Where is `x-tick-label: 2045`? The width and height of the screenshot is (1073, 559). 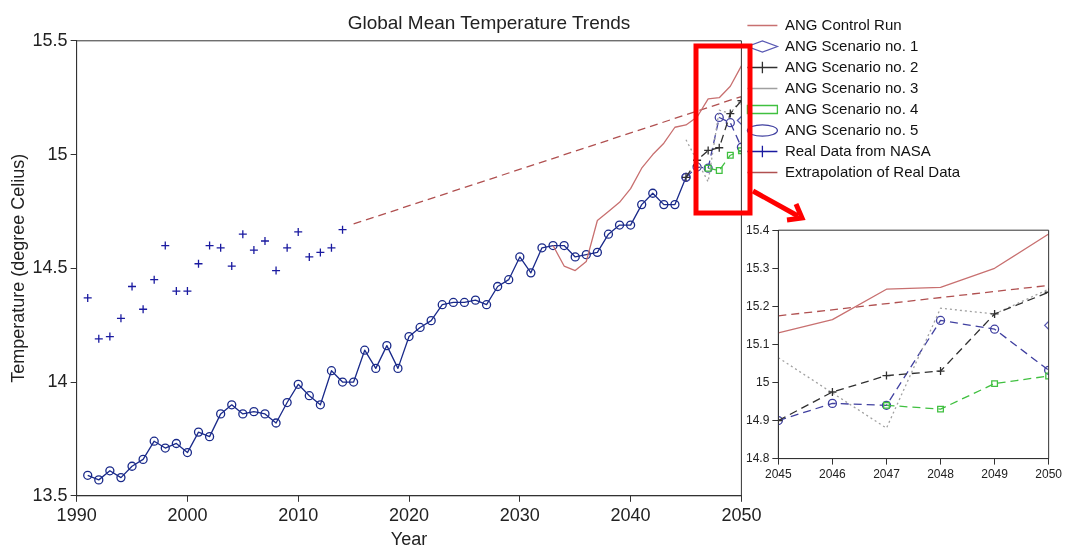
x-tick-label: 2045 is located at coordinates (779, 474).